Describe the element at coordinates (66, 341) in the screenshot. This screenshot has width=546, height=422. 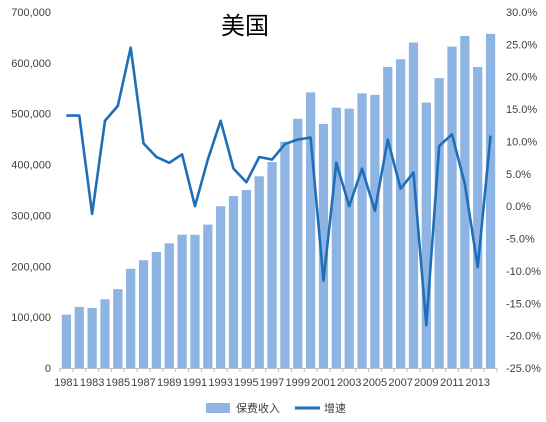
I see `bar-1981` at that location.